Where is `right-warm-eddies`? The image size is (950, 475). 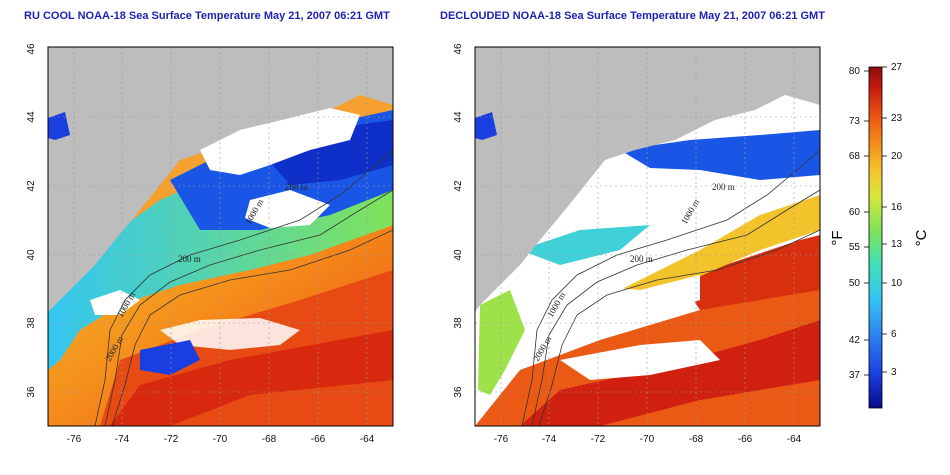 right-warm-eddies is located at coordinates (750, 272).